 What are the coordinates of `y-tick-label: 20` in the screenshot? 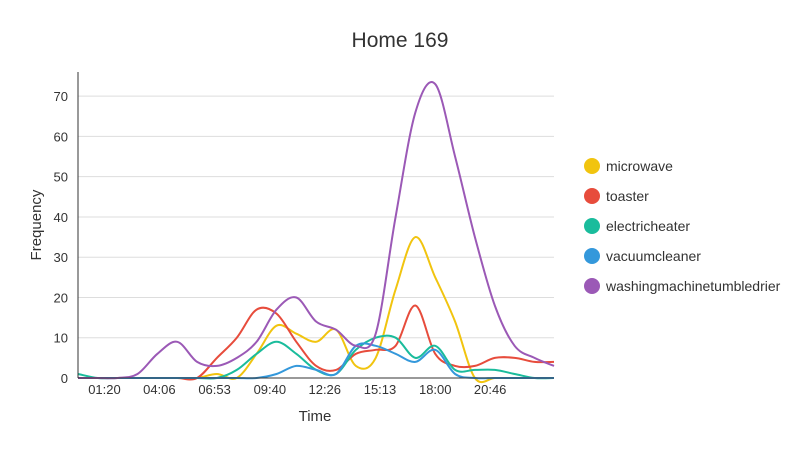 It's located at (61, 297).